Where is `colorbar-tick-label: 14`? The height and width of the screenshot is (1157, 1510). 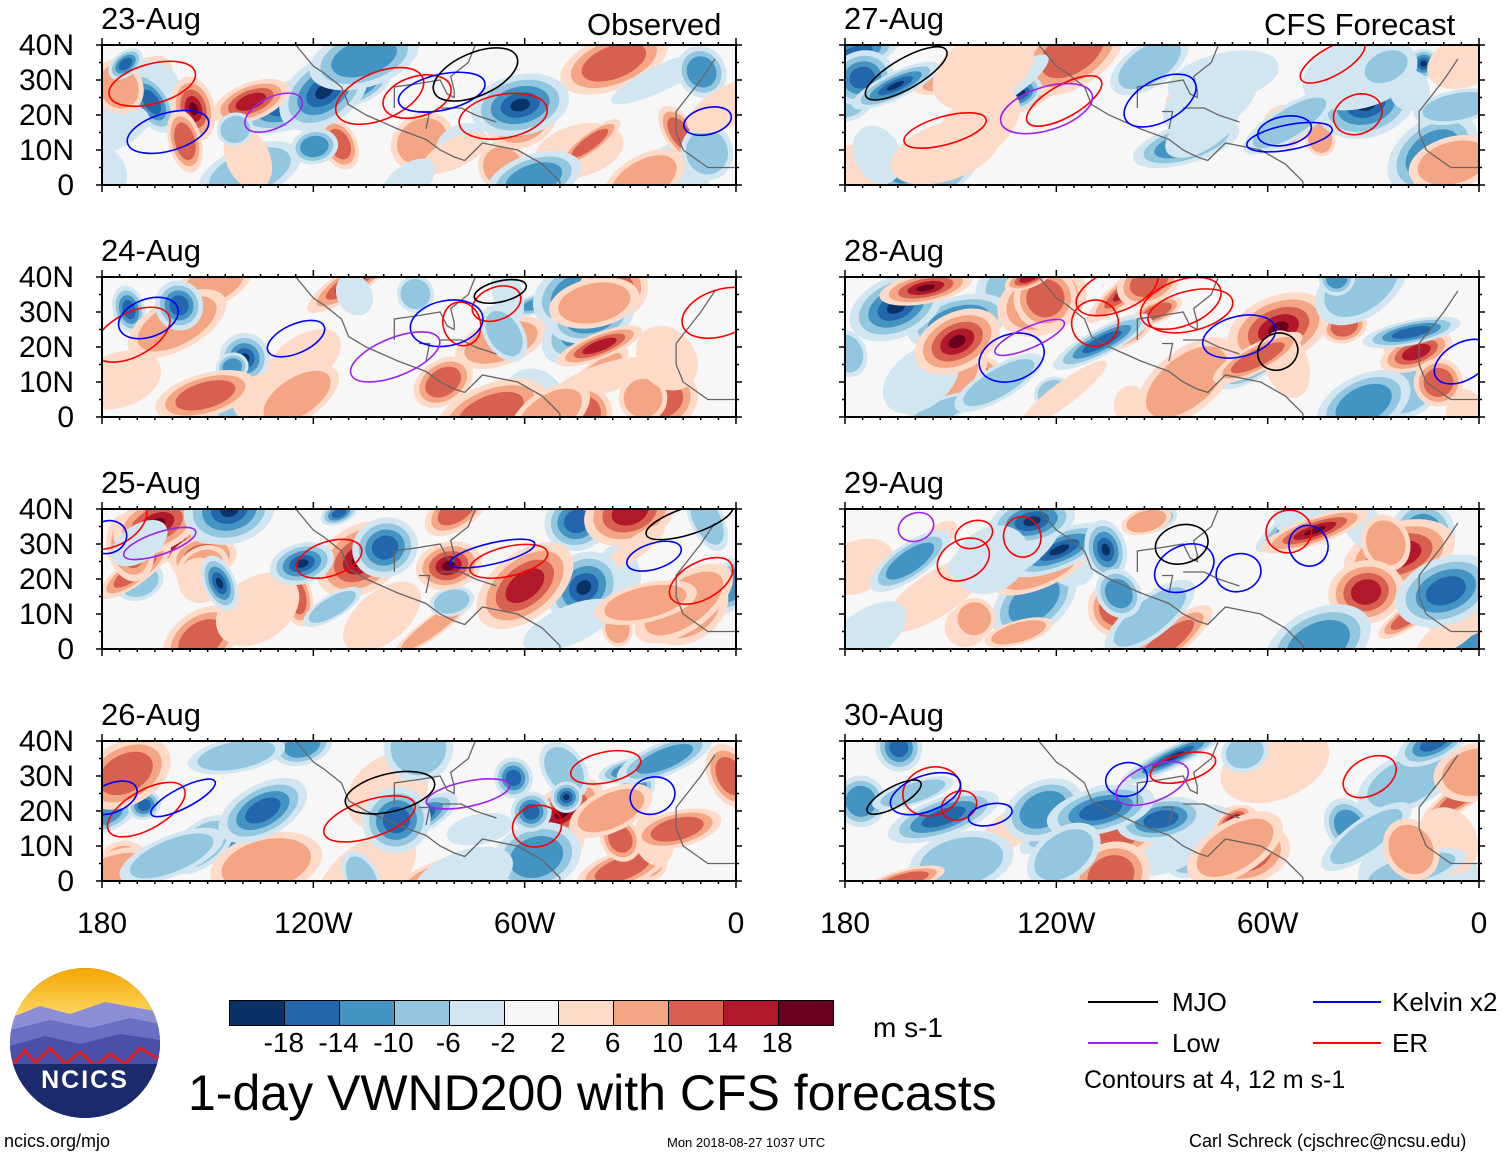
colorbar-tick-label: 14 is located at coordinates (722, 1042).